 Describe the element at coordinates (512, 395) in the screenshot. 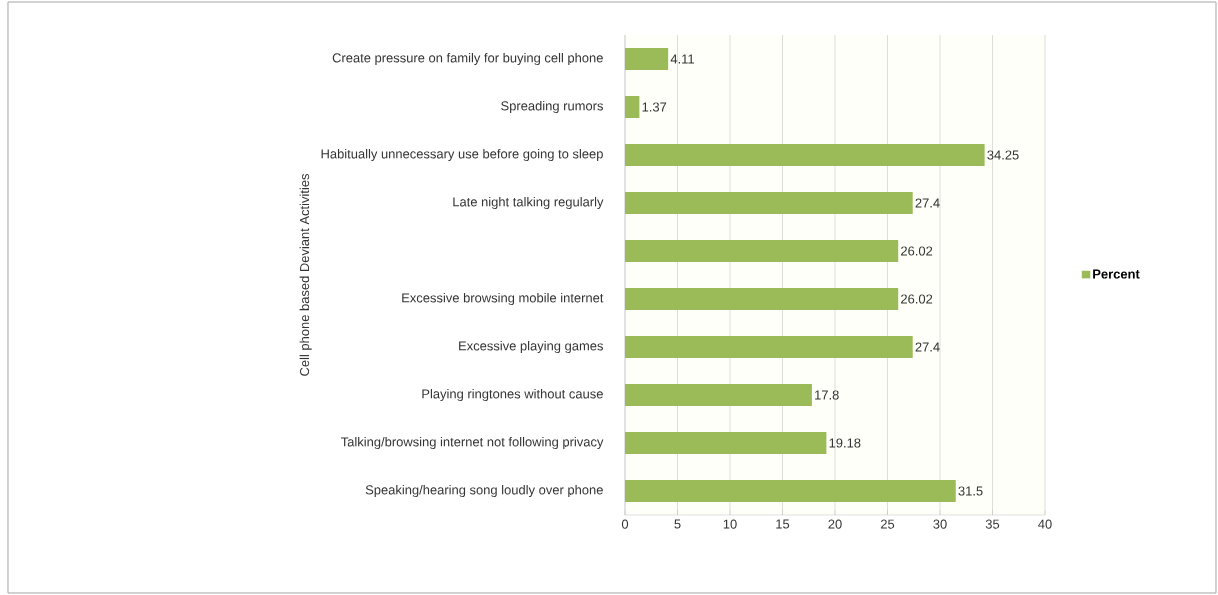

I see `y-tick-label: Playing ringtones without cause` at that location.